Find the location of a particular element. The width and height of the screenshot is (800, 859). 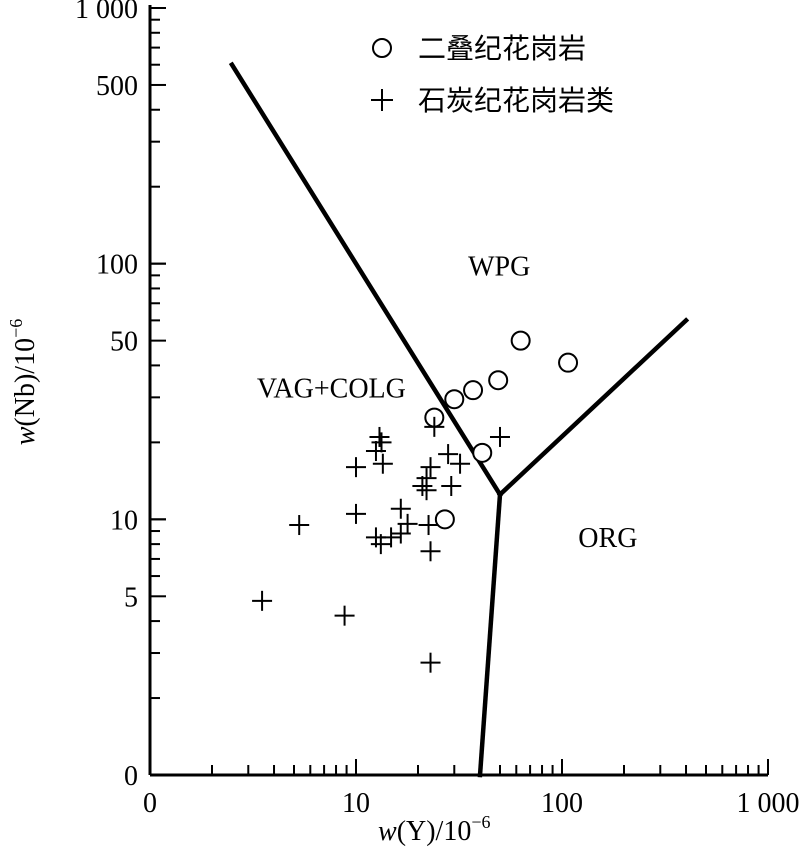

x-axis-title: w(Y)/10−6 is located at coordinates (434, 829).